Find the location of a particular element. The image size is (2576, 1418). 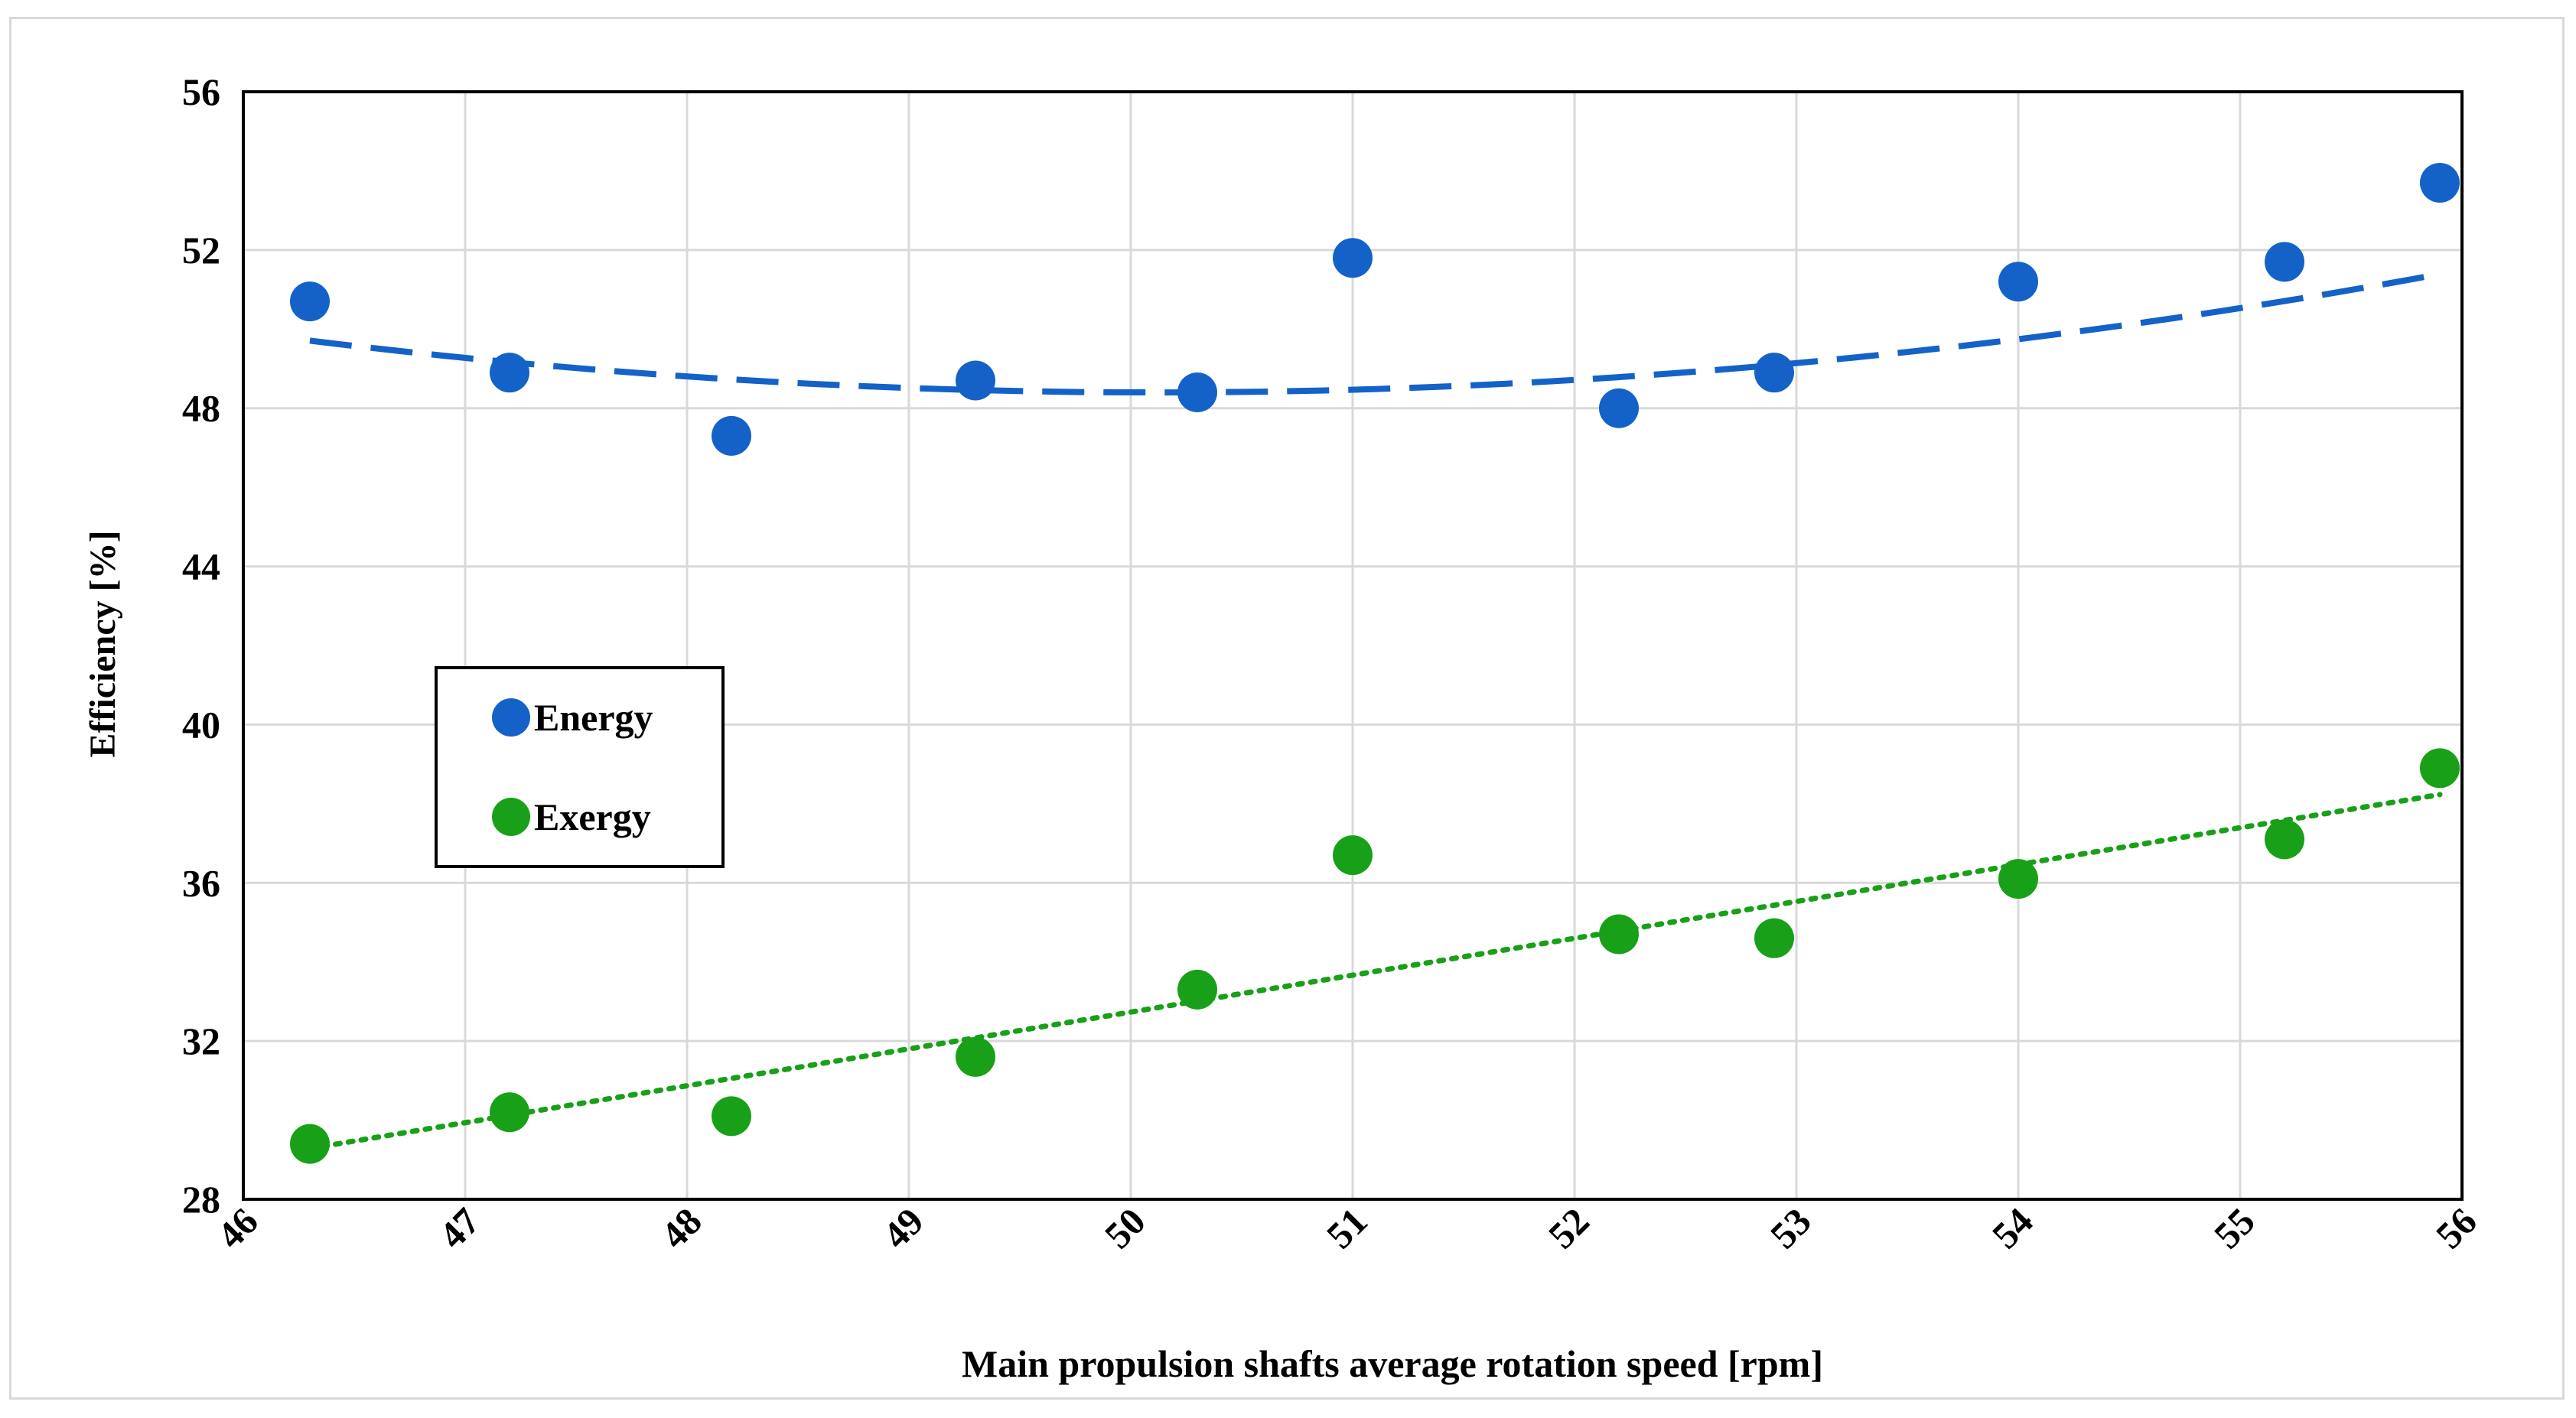

x-tick-label: 52 is located at coordinates (1569, 1228).